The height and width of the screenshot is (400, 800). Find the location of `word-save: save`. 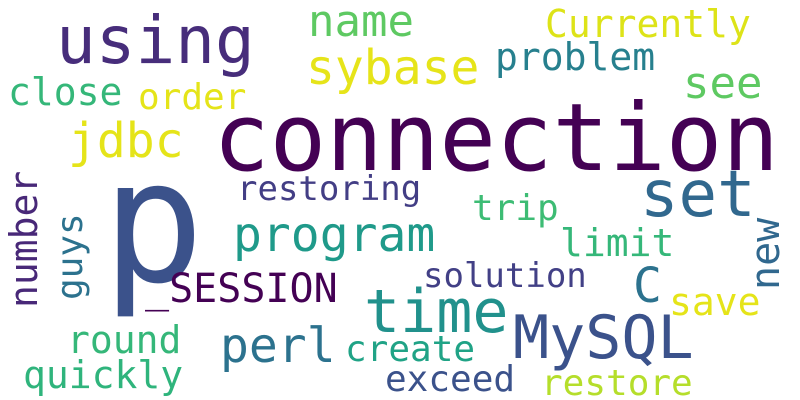

word-save: save is located at coordinates (715, 302).